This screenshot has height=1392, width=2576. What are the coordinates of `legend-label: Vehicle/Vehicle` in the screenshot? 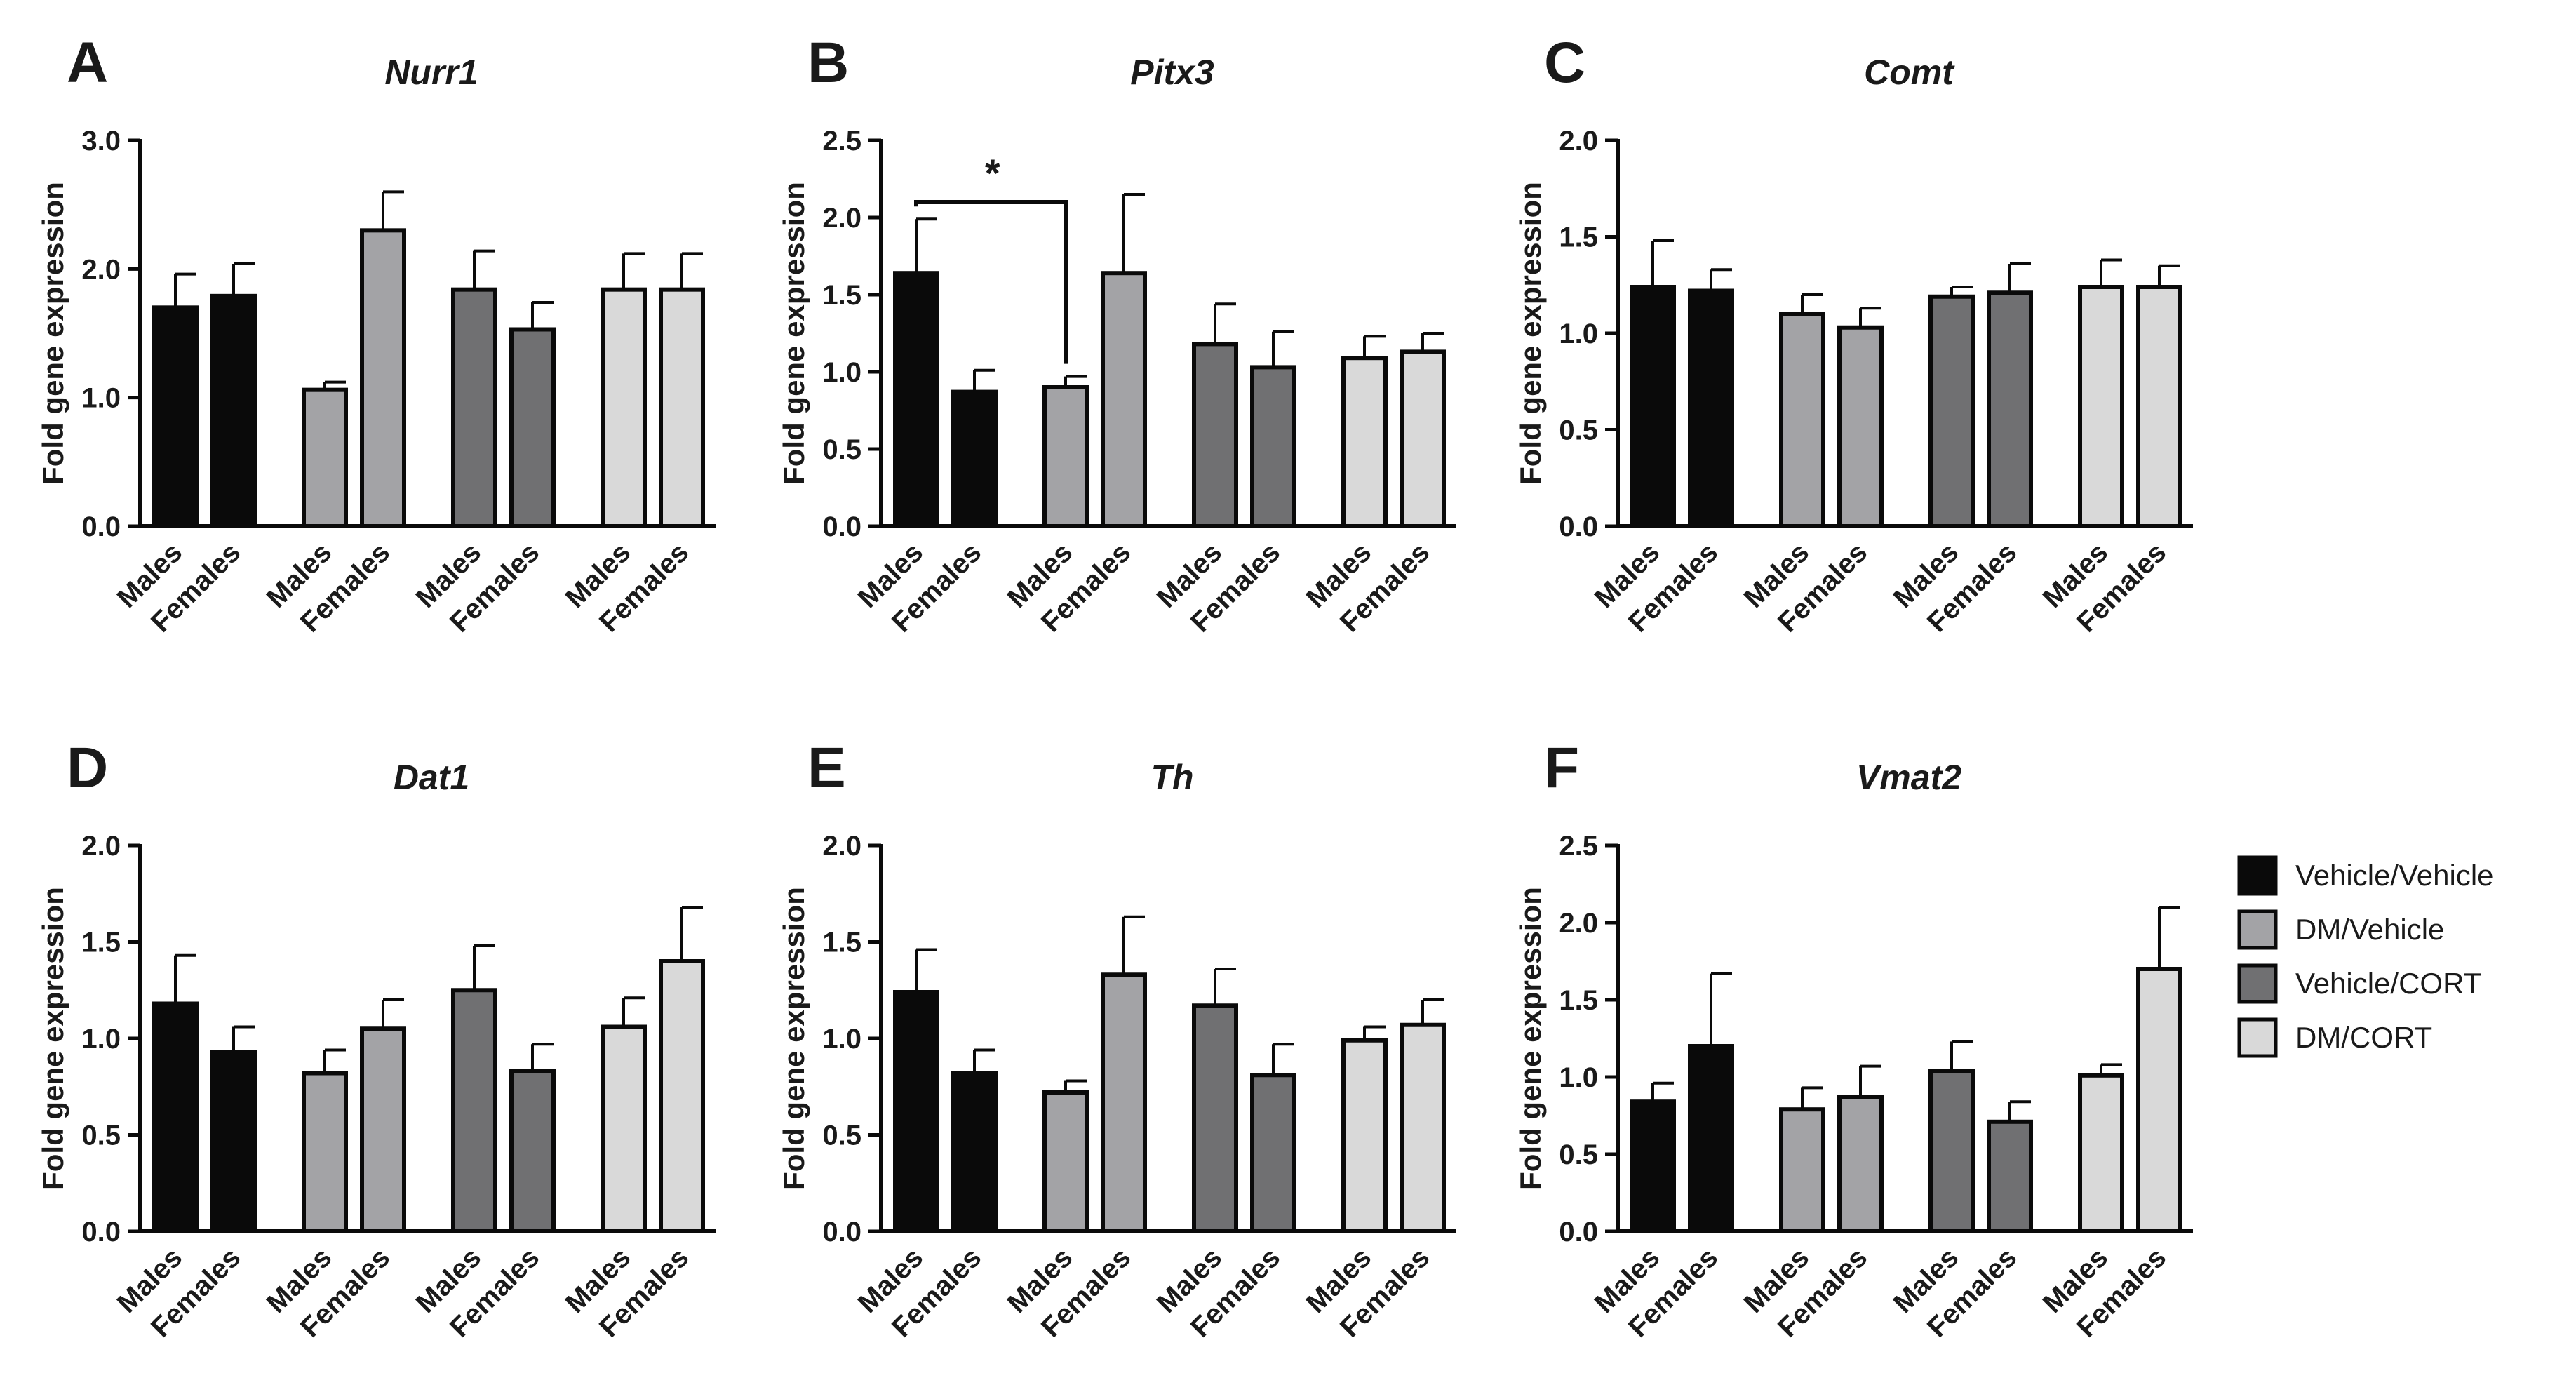 It's located at (2394, 876).